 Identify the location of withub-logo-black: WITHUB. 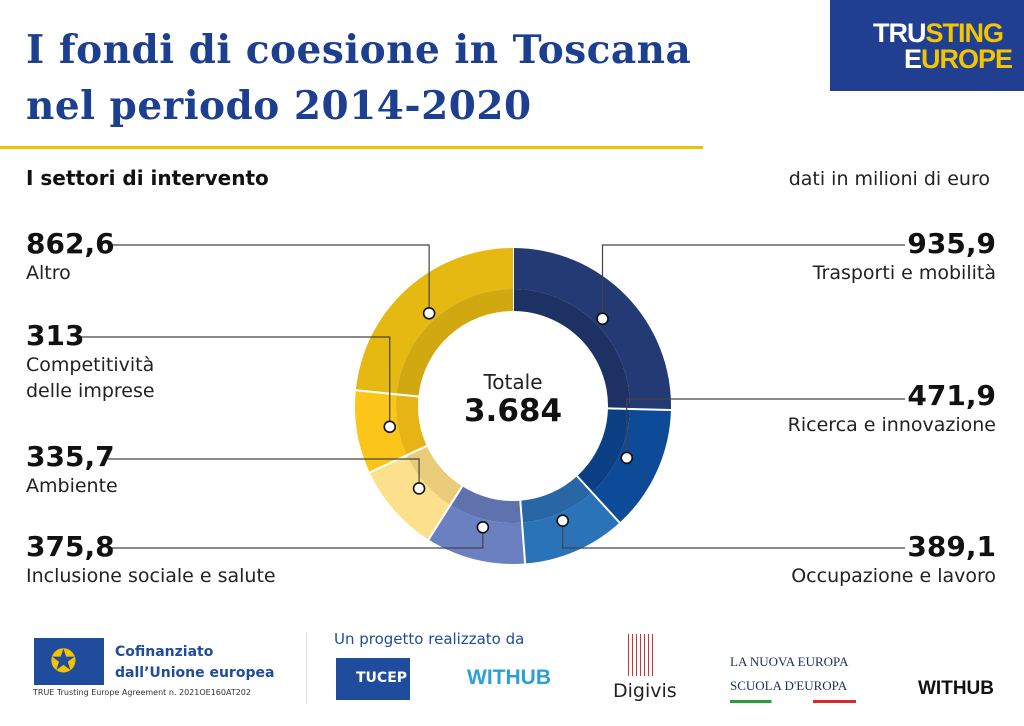
(956, 688).